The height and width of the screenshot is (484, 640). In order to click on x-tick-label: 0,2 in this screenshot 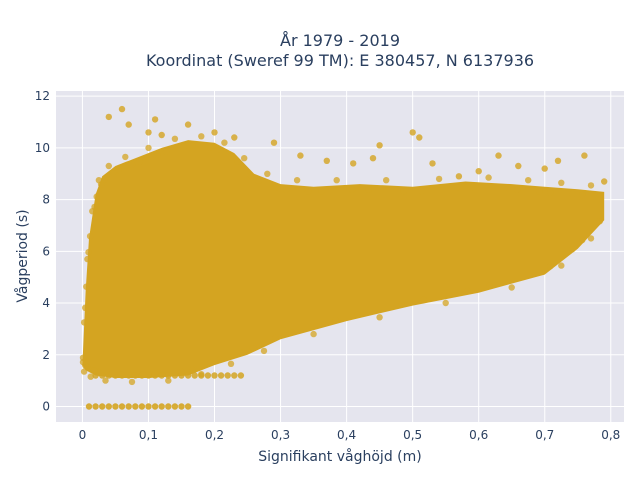, I will do `click(214, 435)`.